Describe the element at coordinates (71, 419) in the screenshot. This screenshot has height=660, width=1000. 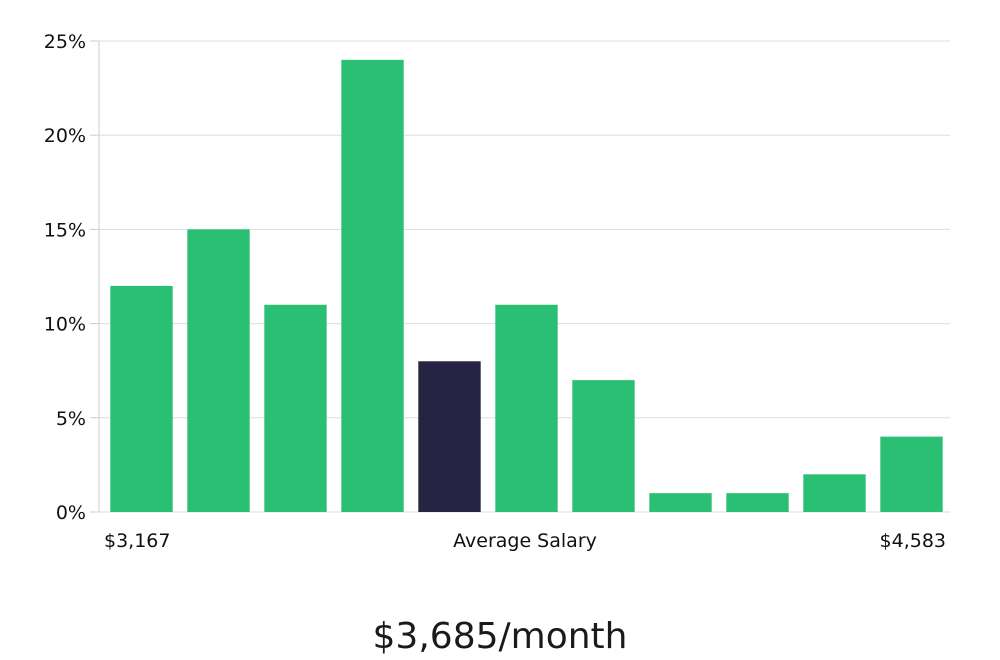
I see `y-tick-label-5: 5%` at that location.